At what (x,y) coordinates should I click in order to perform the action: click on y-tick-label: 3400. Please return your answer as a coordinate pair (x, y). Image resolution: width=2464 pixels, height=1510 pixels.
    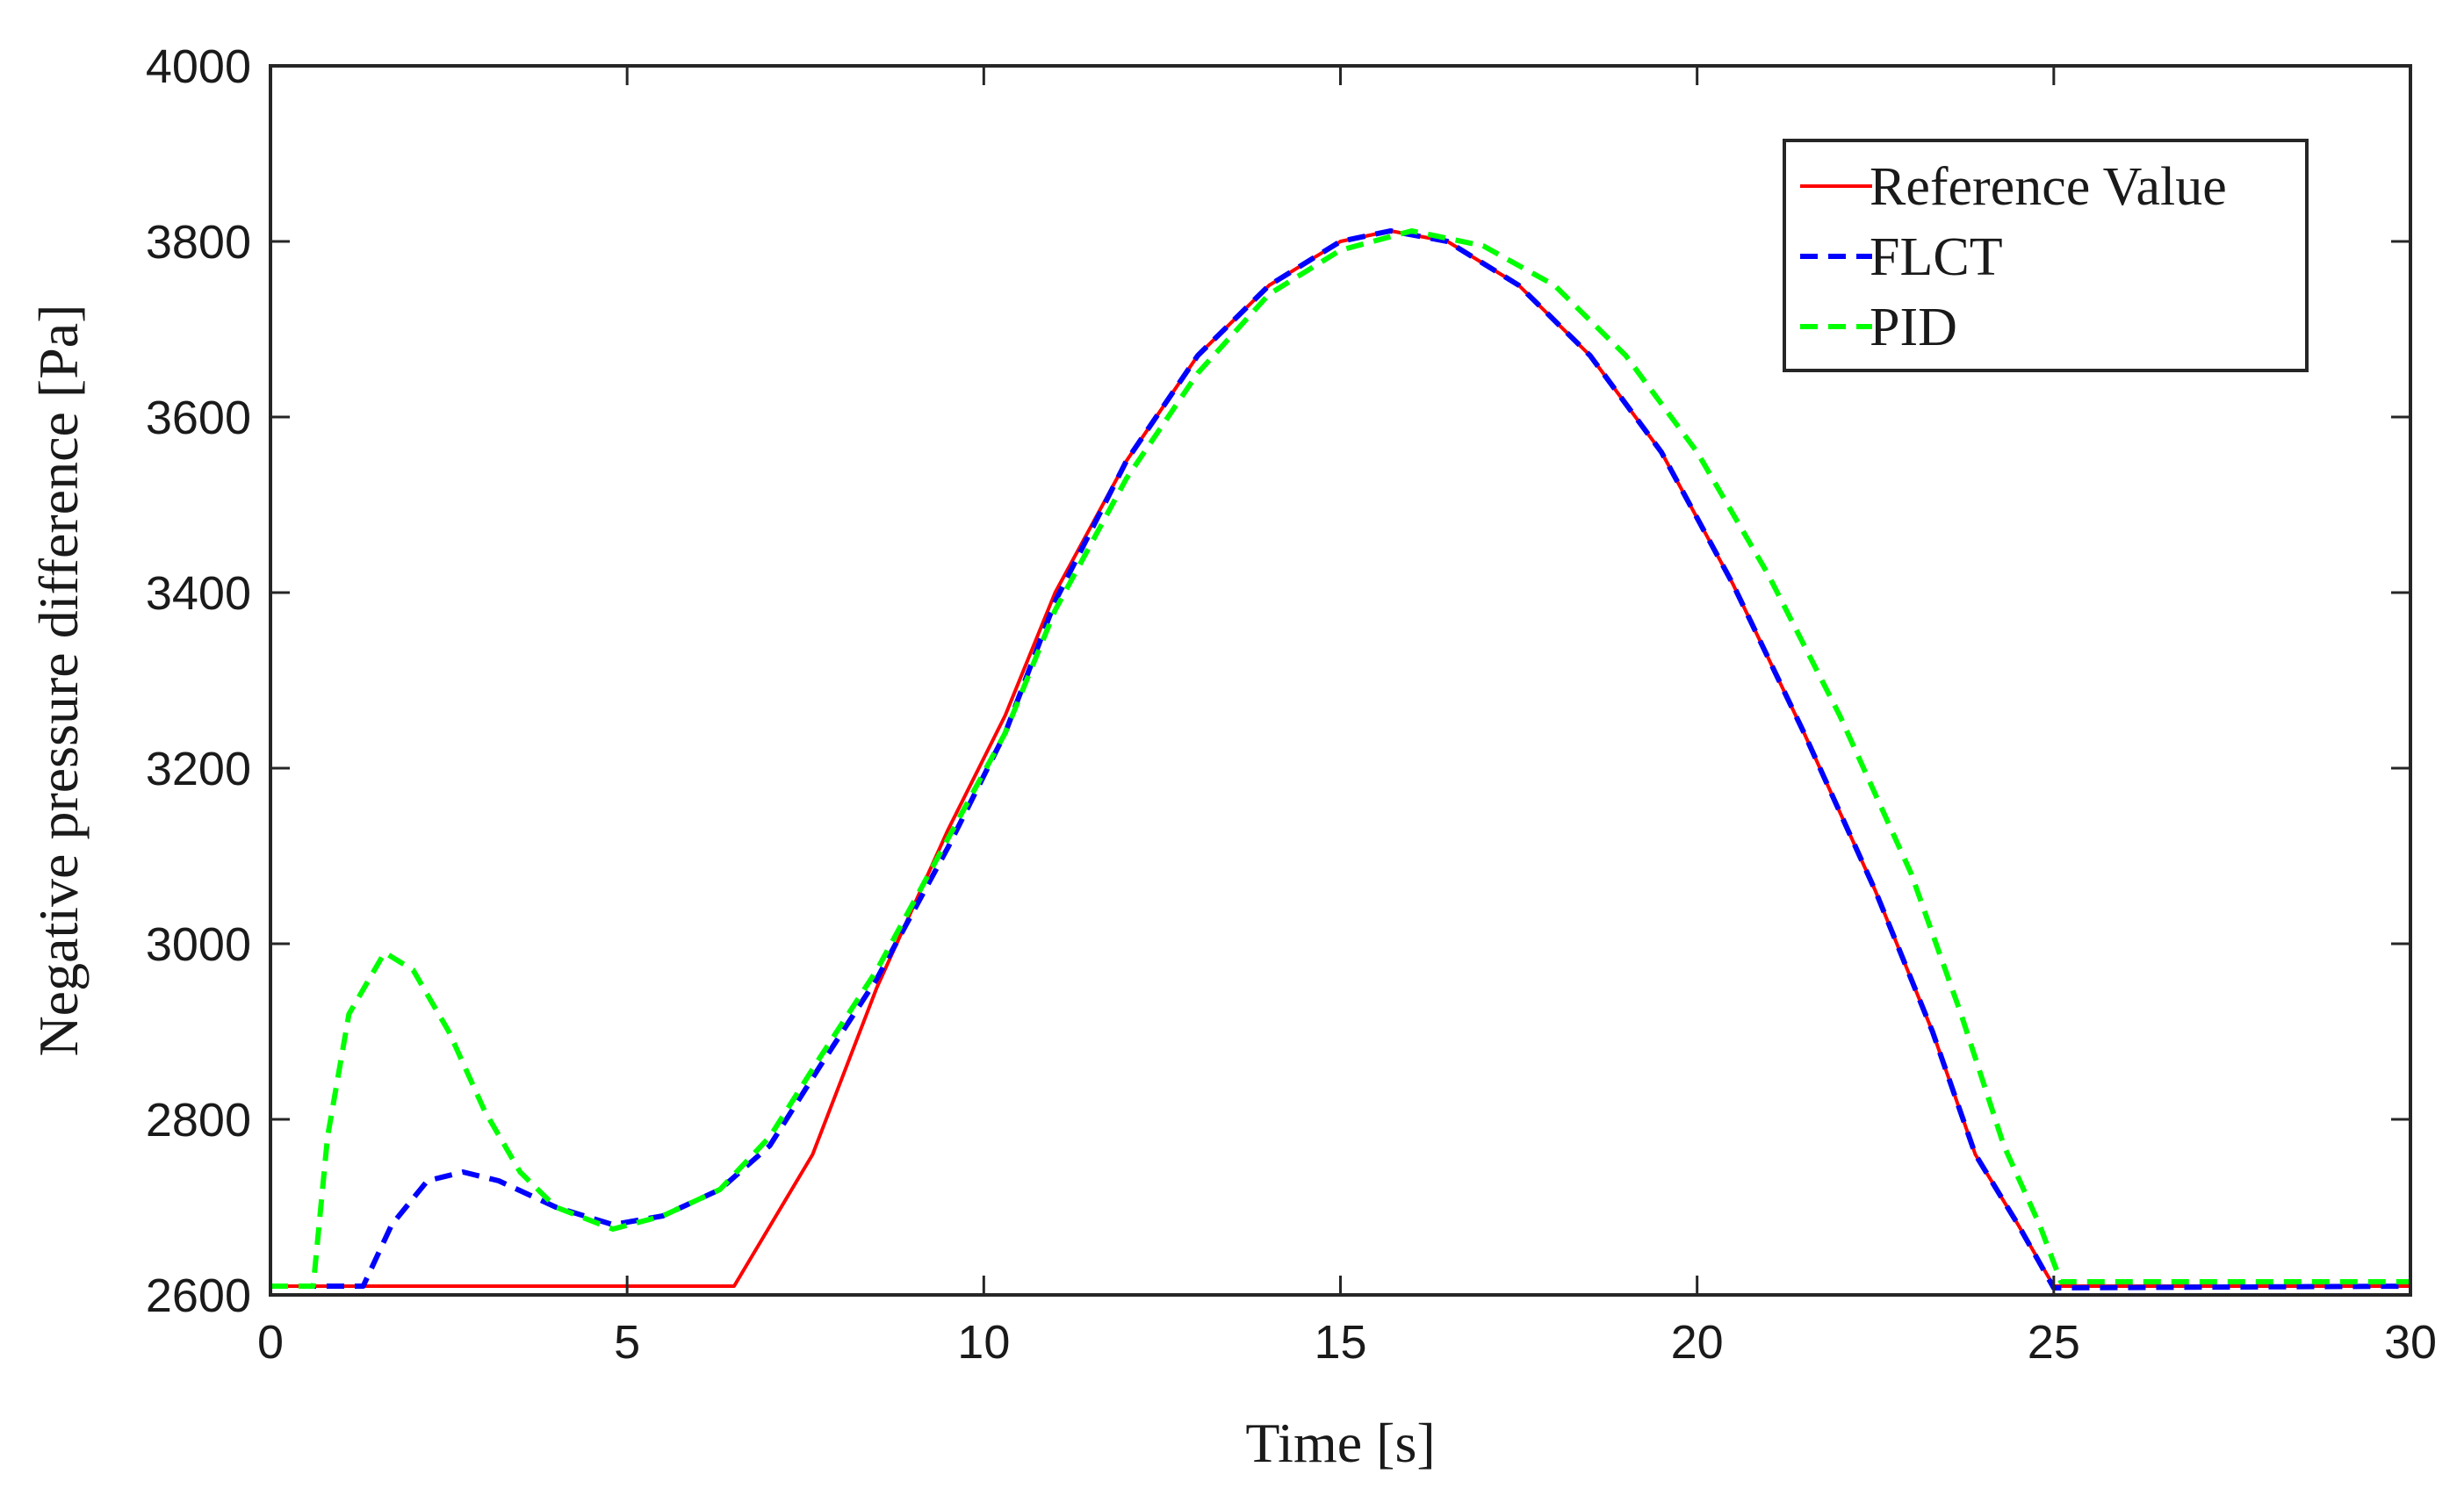
    Looking at the image, I should click on (198, 593).